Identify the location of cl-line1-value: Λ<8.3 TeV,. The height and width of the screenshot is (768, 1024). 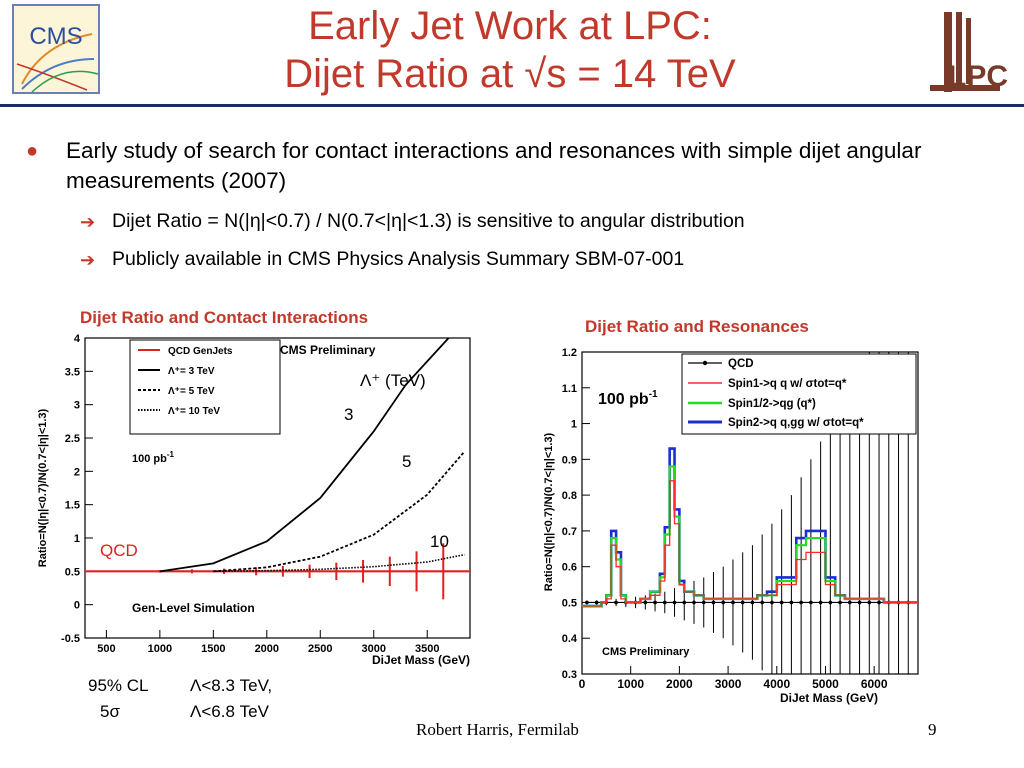
(231, 685).